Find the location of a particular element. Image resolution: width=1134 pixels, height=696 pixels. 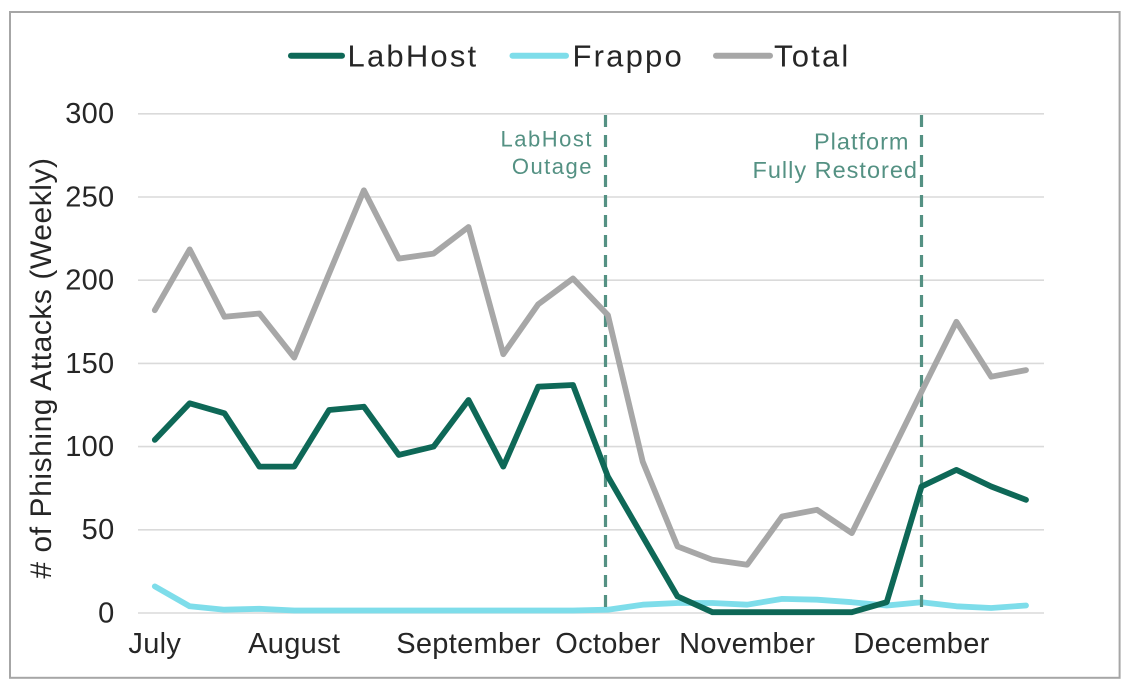

svg-text: 100 is located at coordinates (89, 447).